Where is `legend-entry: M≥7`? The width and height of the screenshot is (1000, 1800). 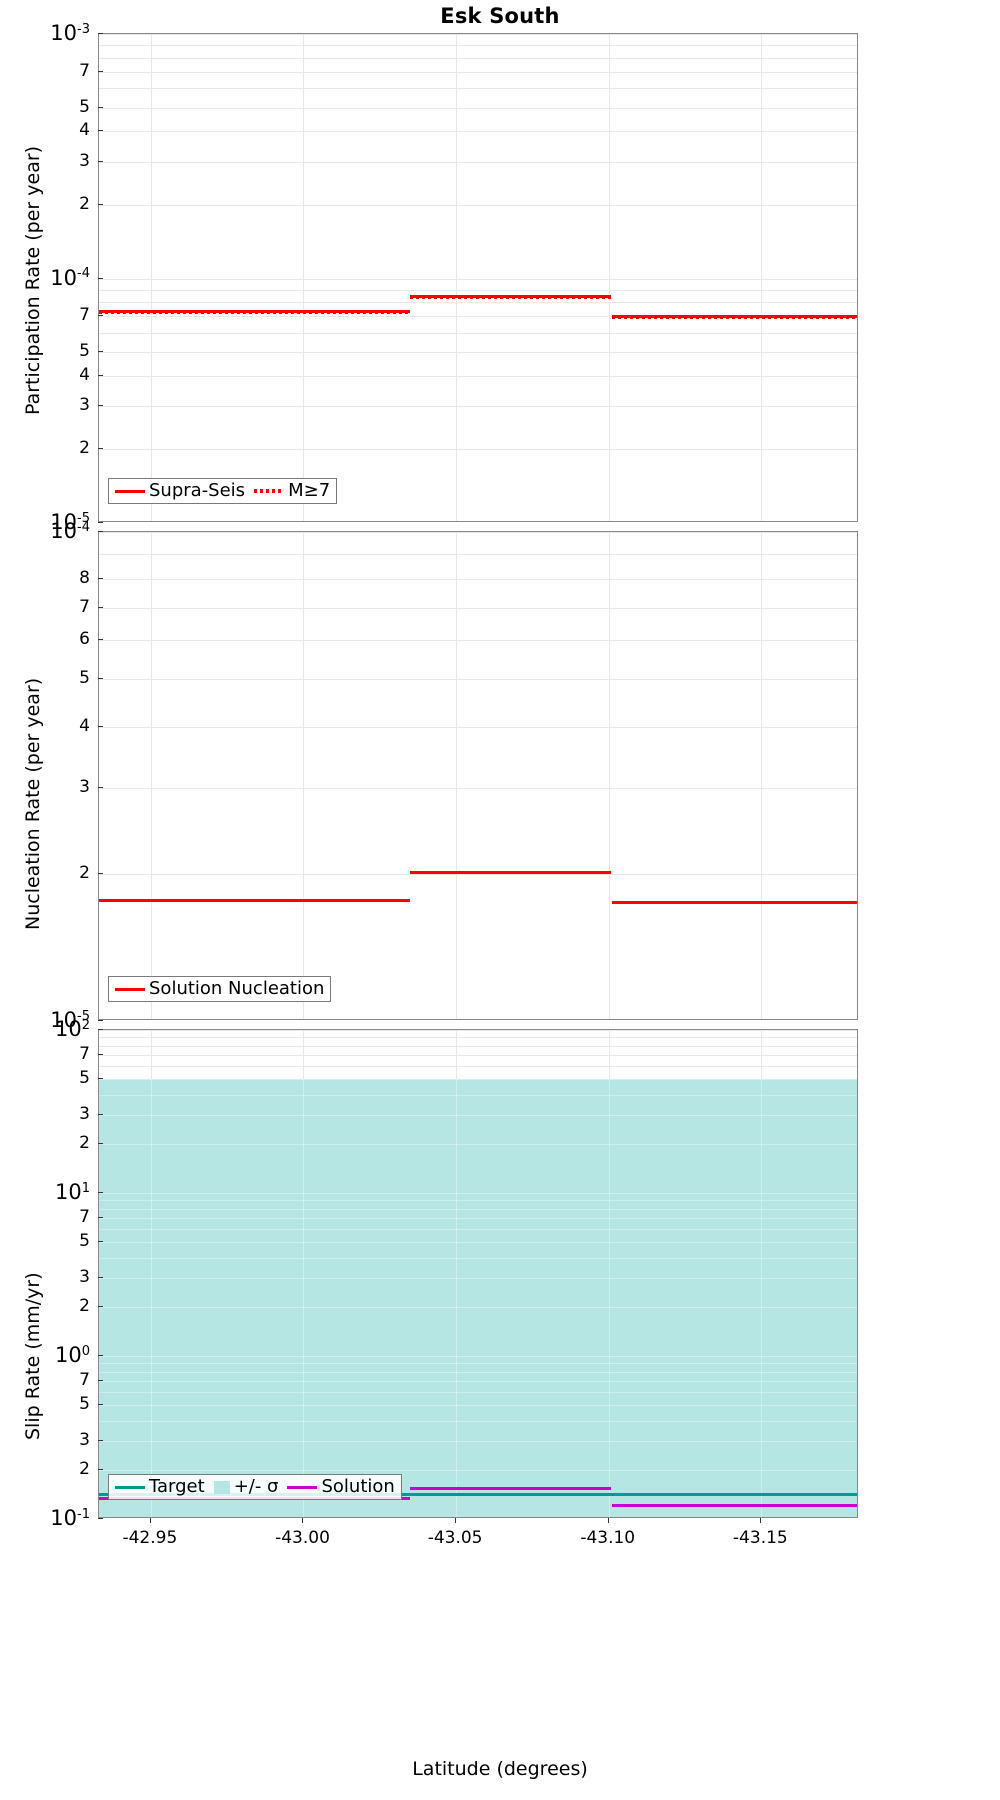
legend-entry: M≥7 is located at coordinates (292, 491).